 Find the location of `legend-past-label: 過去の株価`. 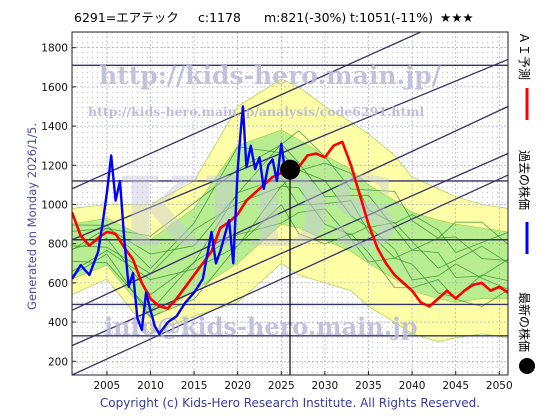

legend-past-label: 過去の株価 is located at coordinates (524, 180).